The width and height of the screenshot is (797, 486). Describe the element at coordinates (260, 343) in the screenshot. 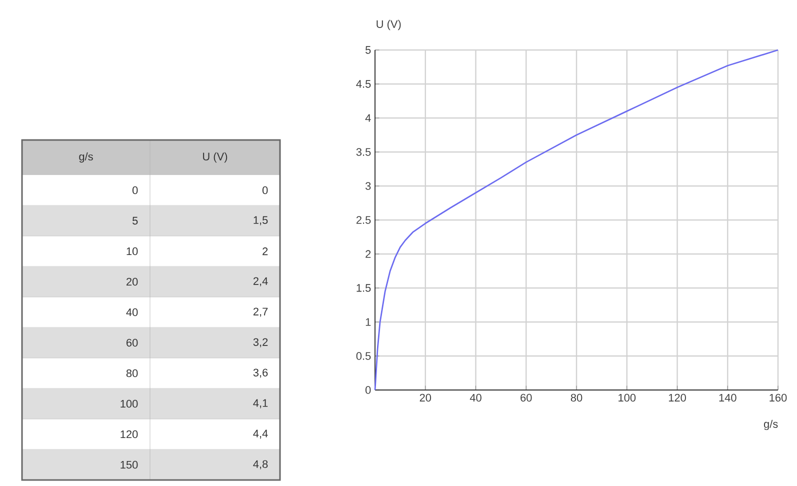

I see `text: 3,2` at that location.